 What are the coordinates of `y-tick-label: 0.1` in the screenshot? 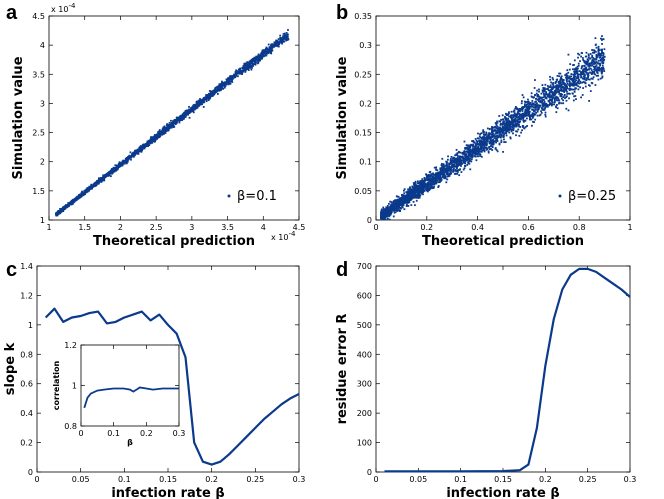 It's located at (365, 162).